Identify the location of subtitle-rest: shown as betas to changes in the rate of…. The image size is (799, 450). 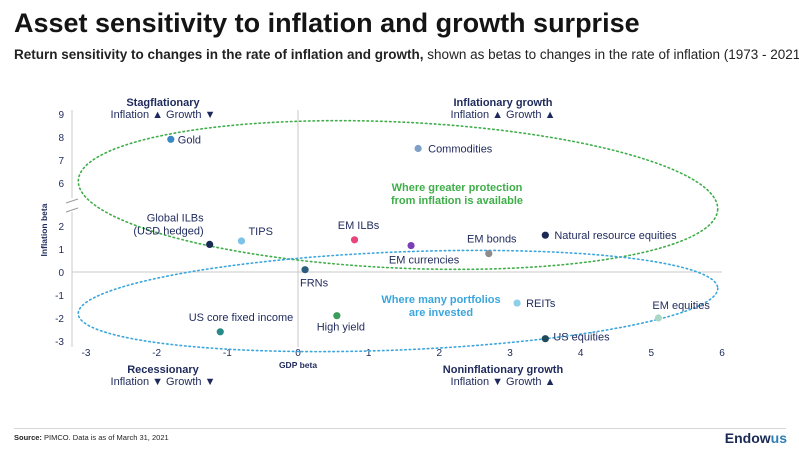
(611, 54).